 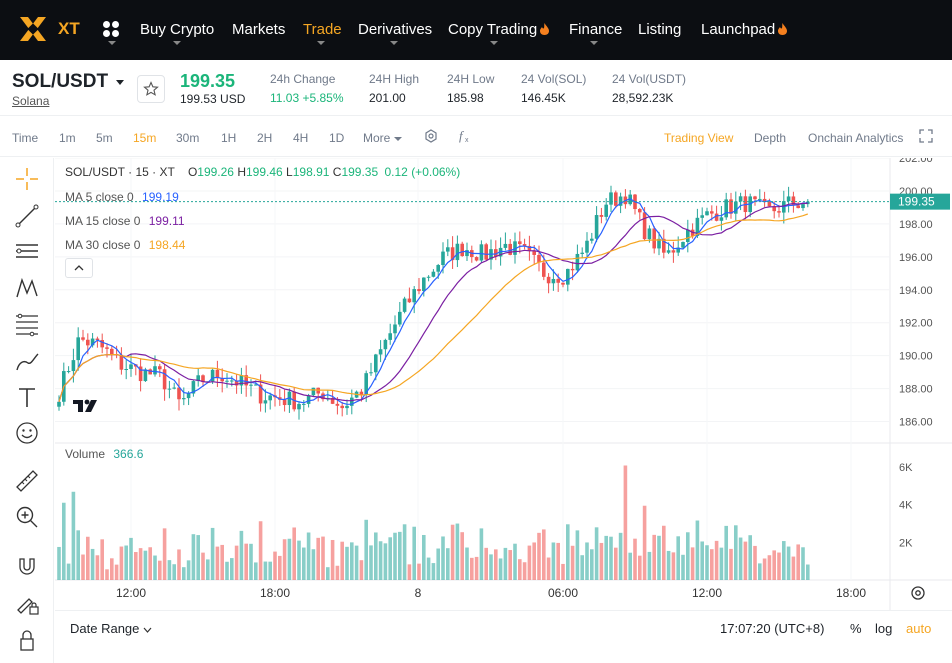 I want to click on clock-timezone: 17:07:20 (UTC+8), so click(x=772, y=628).